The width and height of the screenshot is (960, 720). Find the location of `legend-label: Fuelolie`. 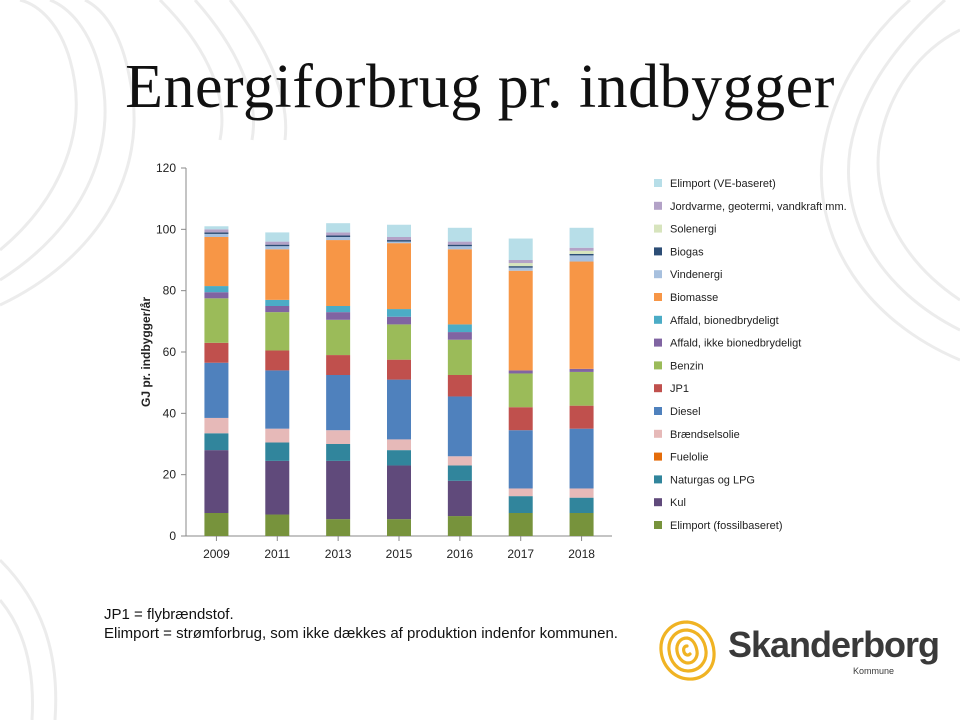

legend-label: Fuelolie is located at coordinates (689, 458).